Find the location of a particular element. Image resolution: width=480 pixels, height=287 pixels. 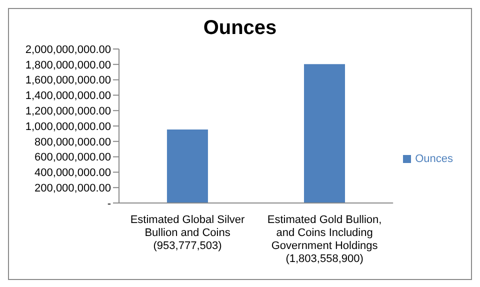

x-tick-label: Estimated Global Silver Bullion and Coins (953,777,503) is located at coordinates (188, 233).